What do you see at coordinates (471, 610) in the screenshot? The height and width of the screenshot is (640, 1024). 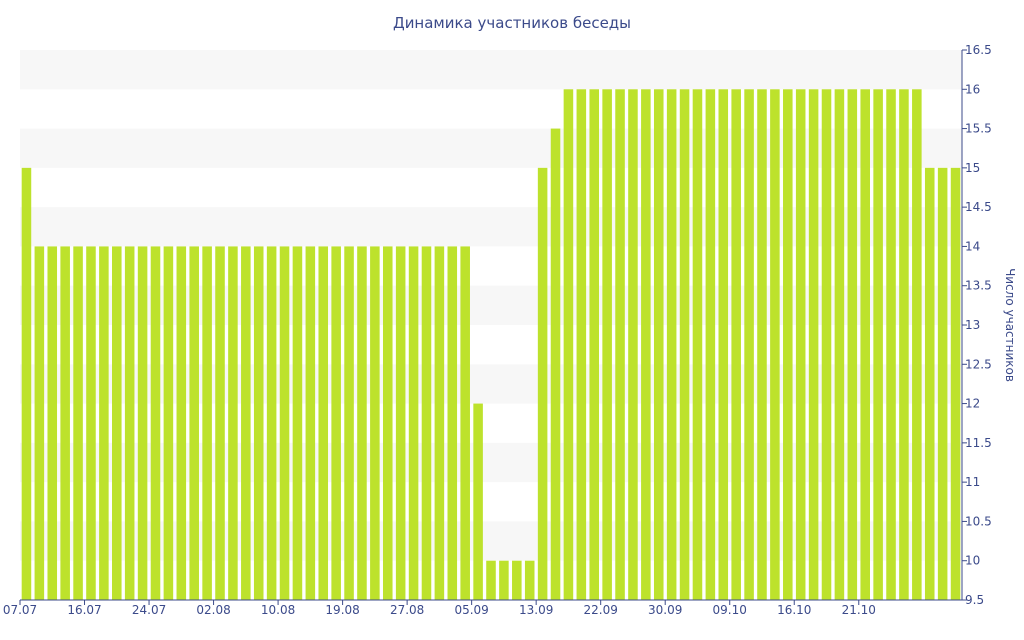 I see `x-tick-label: 05.09` at bounding box center [471, 610].